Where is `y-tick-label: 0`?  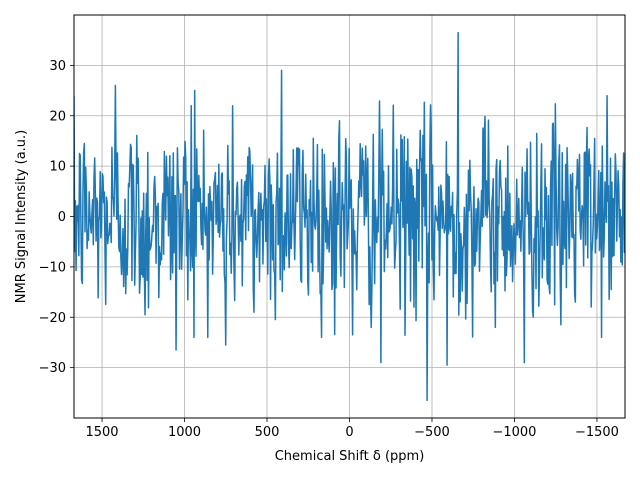
y-tick-label: 0 is located at coordinates (62, 217).